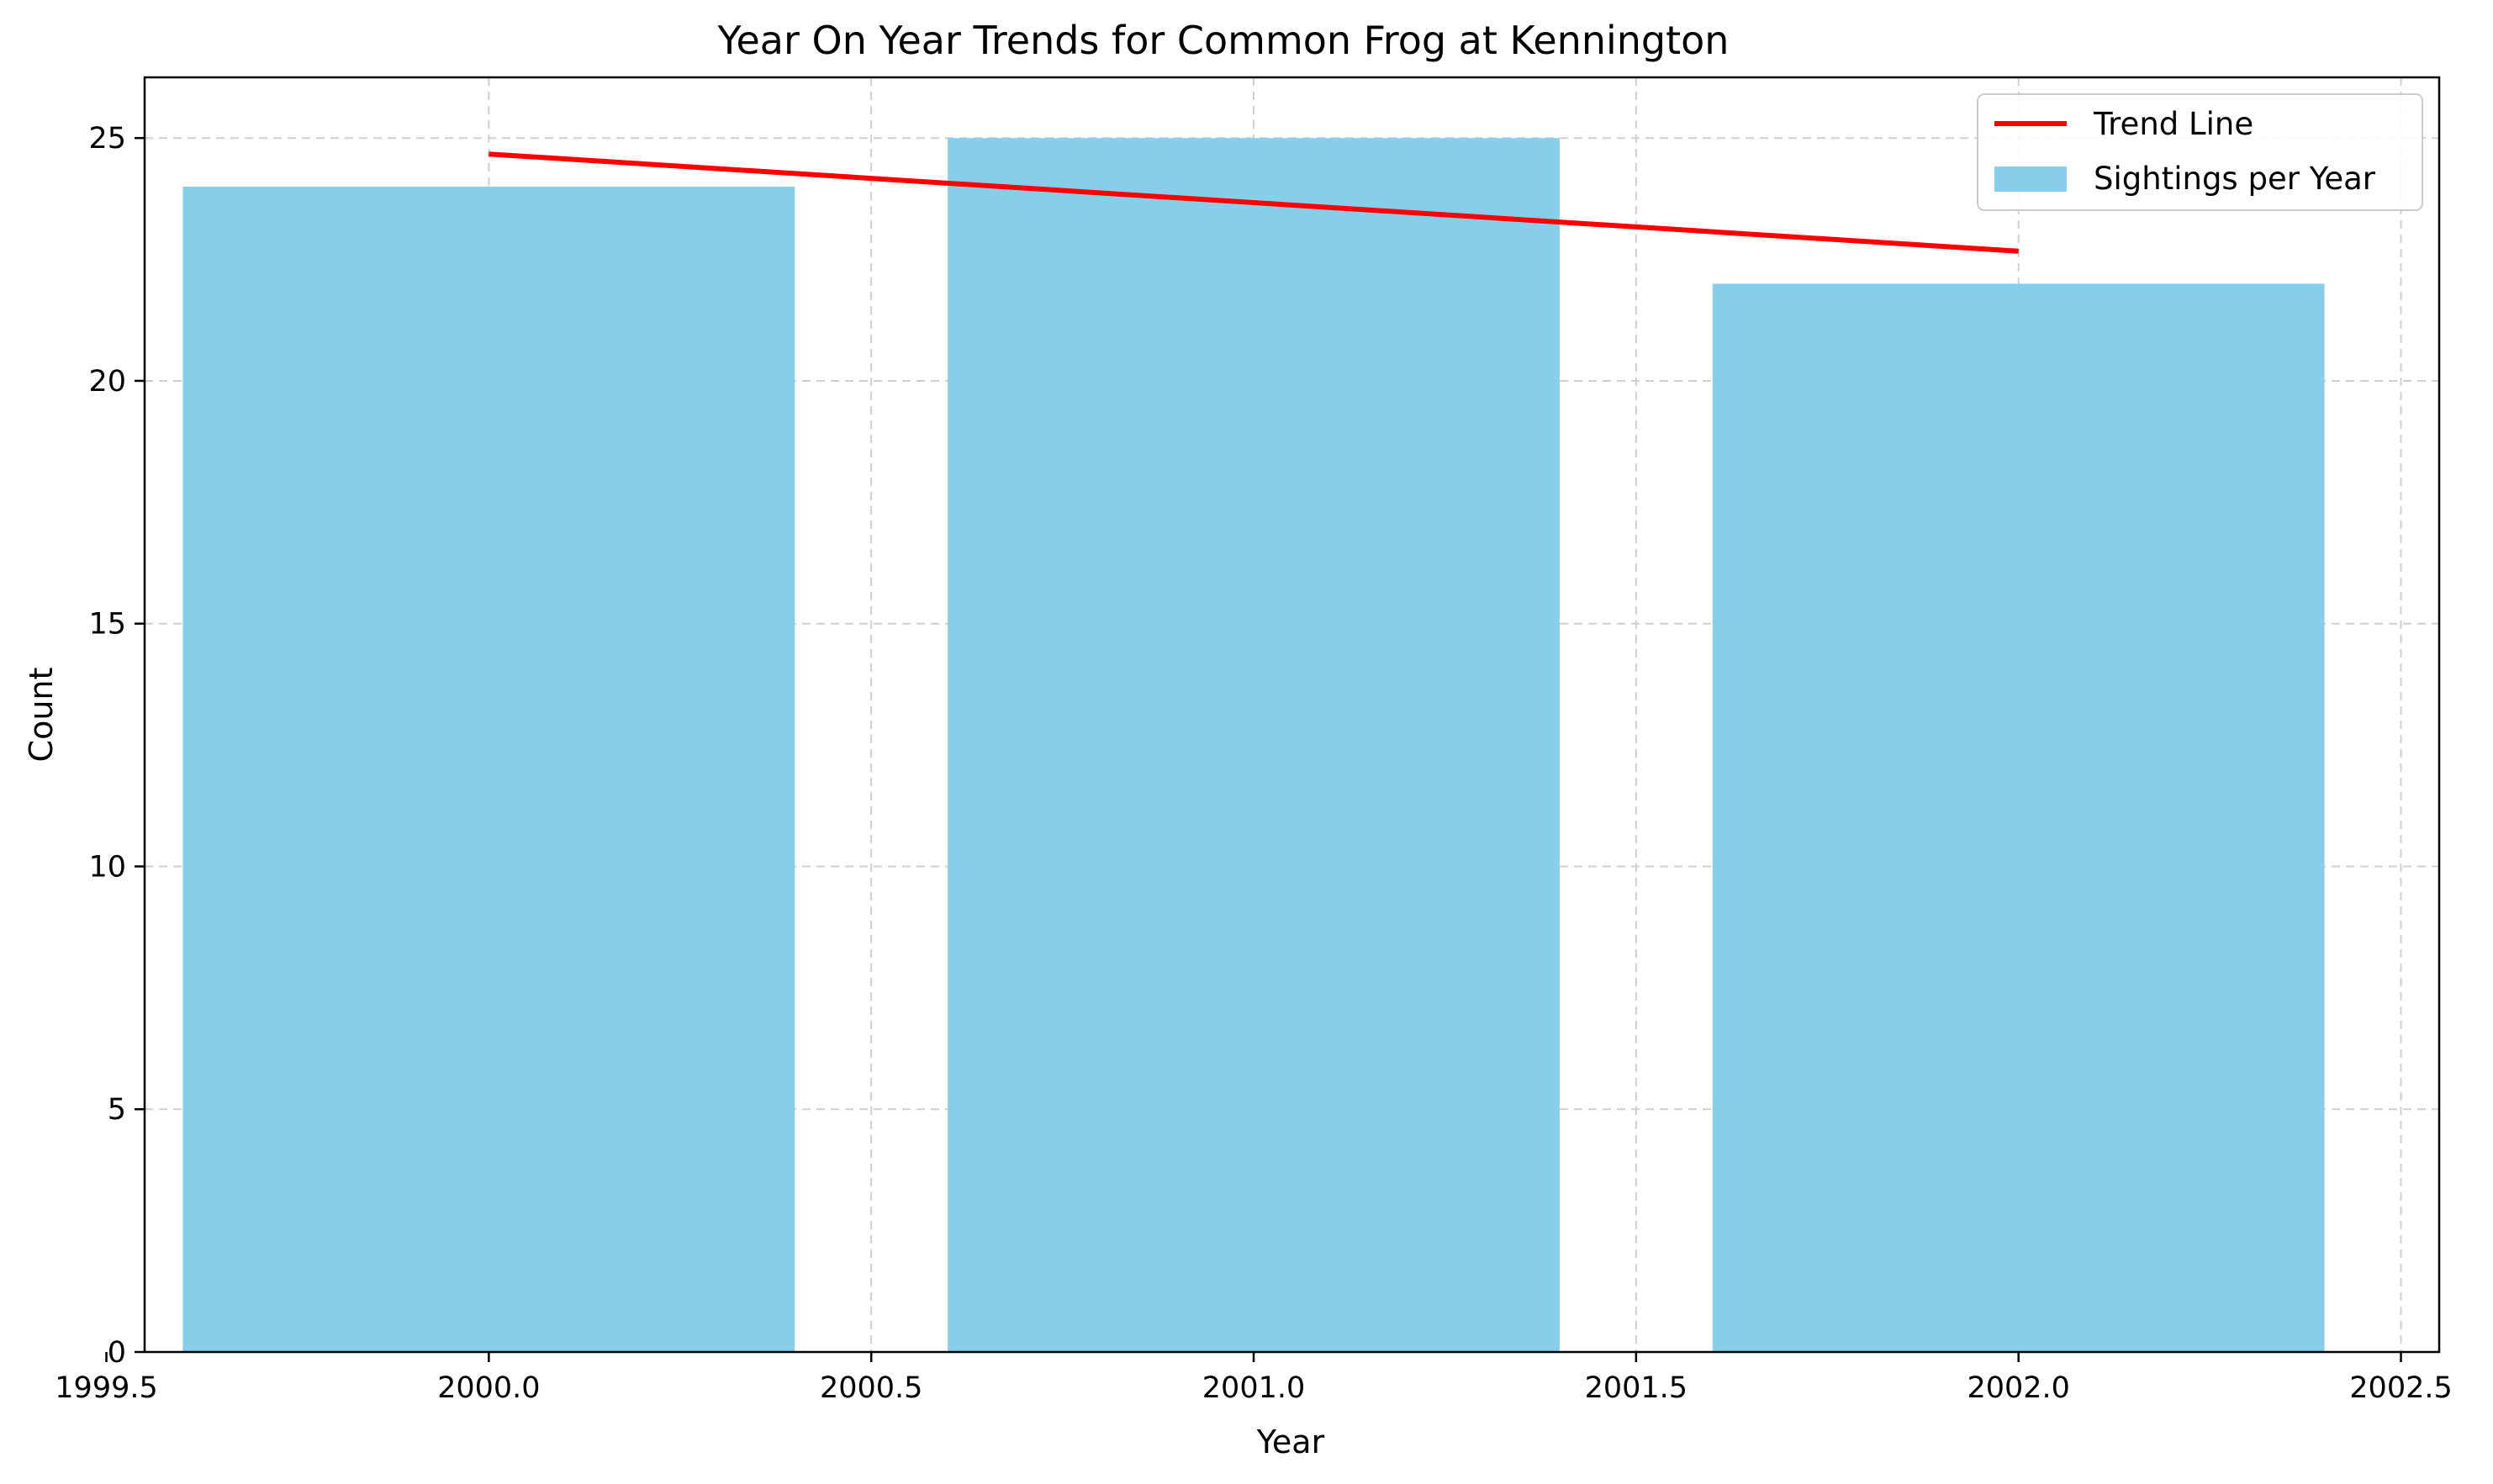 Image resolution: width=2493 pixels, height=1484 pixels. What do you see at coordinates (116, 746) in the screenshot?
I see `y-axis-ticks: 0 5 10 15 20 25` at bounding box center [116, 746].